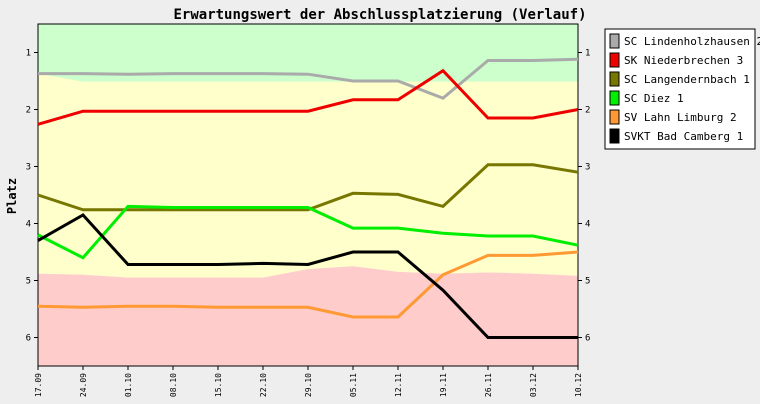 The width and height of the screenshot is (760, 404). I want to click on legend-label: SVKT Bad Camberg 1, so click(683, 136).